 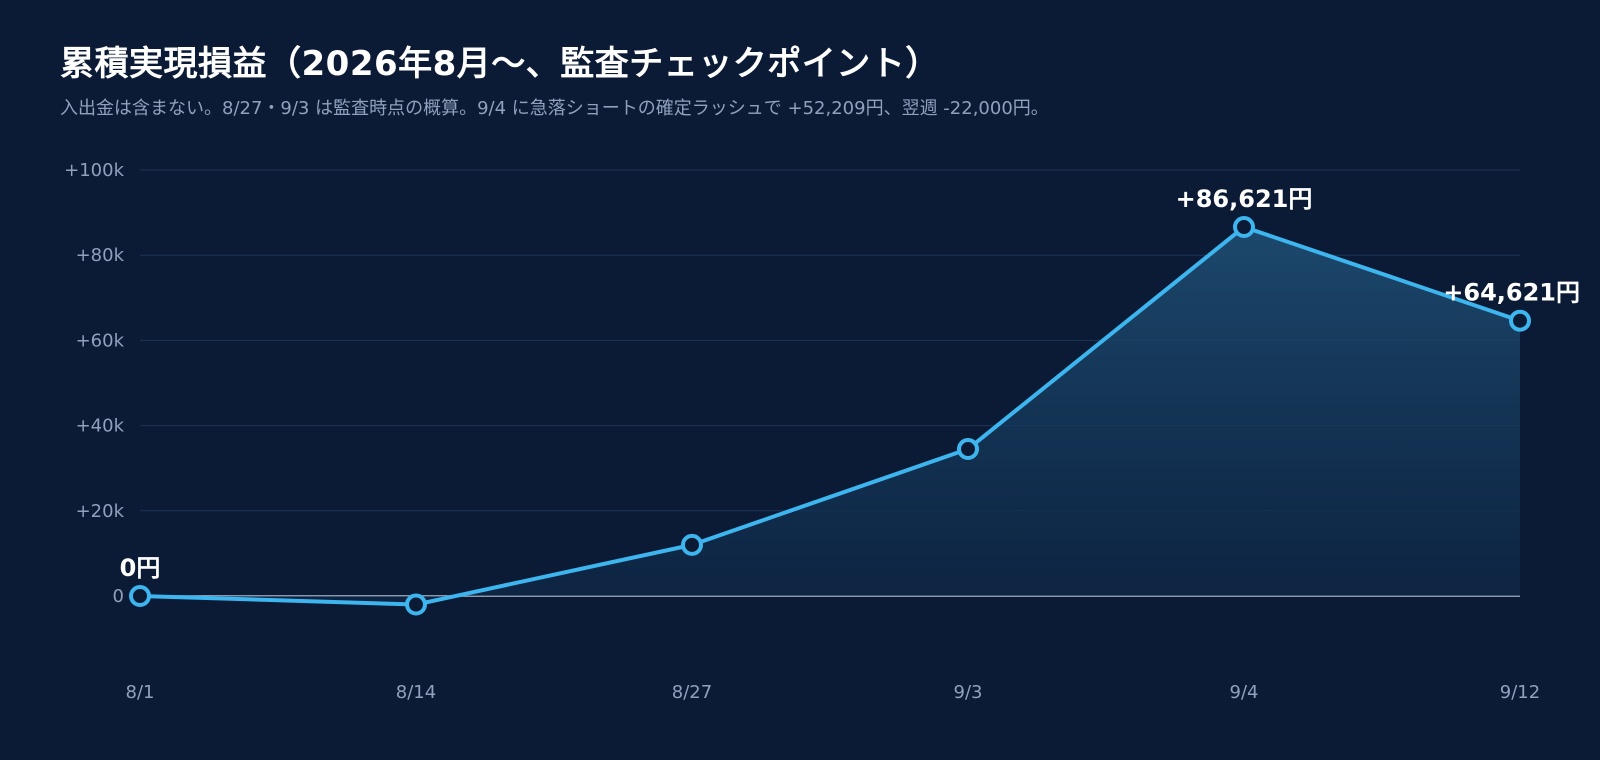 What do you see at coordinates (140, 692) in the screenshot?
I see `x-tick-label: 8/1` at bounding box center [140, 692].